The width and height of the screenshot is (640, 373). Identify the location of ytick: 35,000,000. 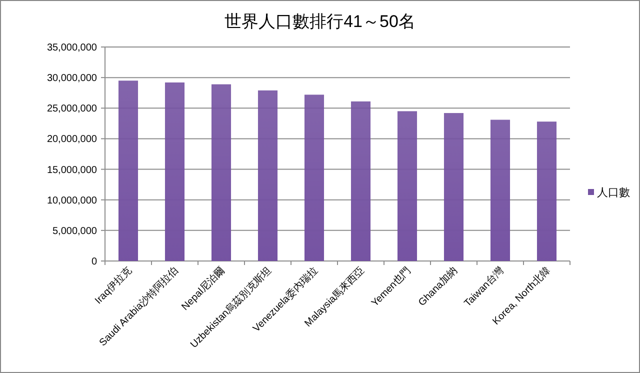
(71, 48).